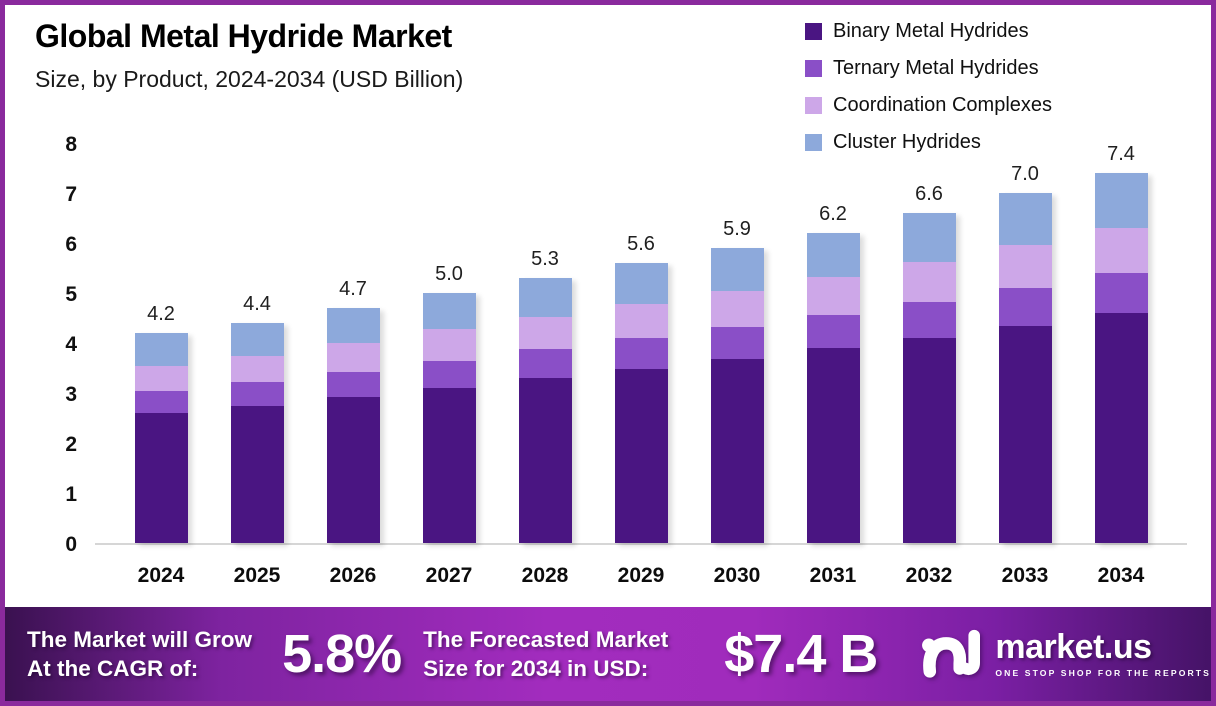  Describe the element at coordinates (931, 31) in the screenshot. I see `legend-label: Binary Metal Hydrides` at that location.